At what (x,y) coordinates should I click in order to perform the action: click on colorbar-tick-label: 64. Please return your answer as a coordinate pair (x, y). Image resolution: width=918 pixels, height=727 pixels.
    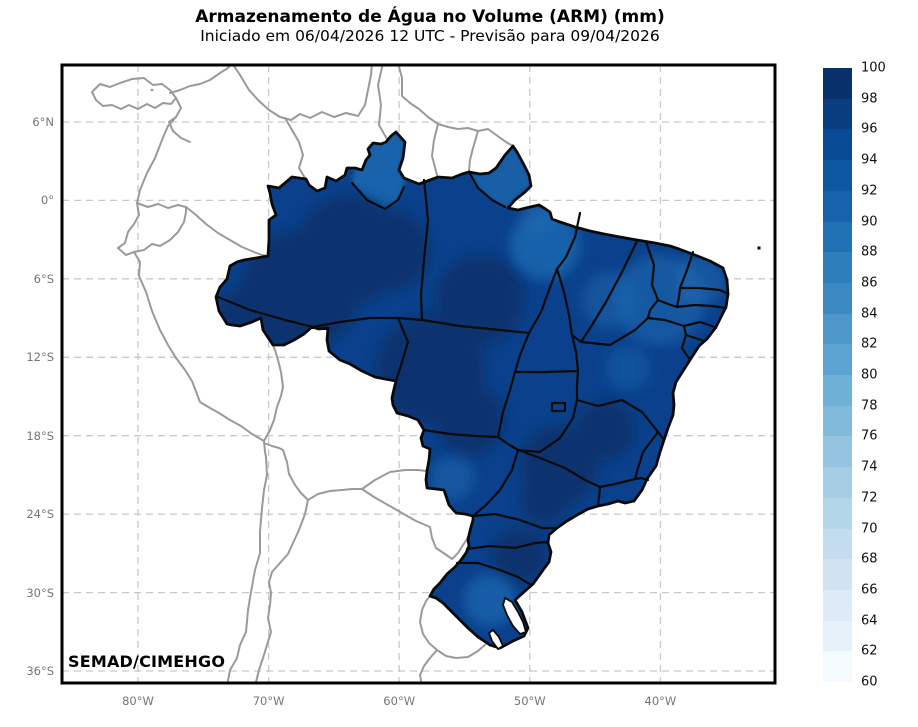
    Looking at the image, I should click on (869, 621).